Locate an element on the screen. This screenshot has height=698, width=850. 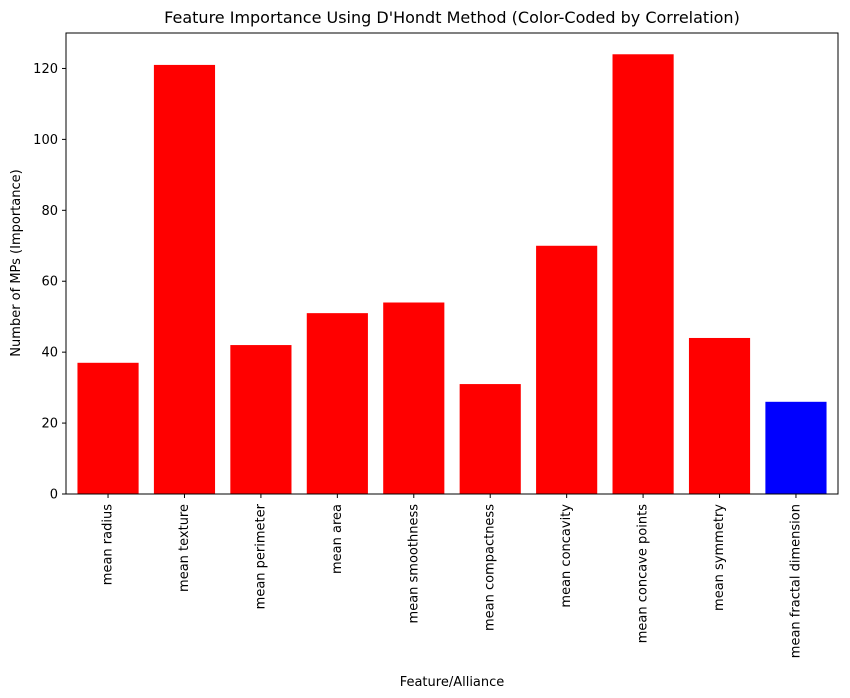
y-tick-label: 120 is located at coordinates (45, 69).